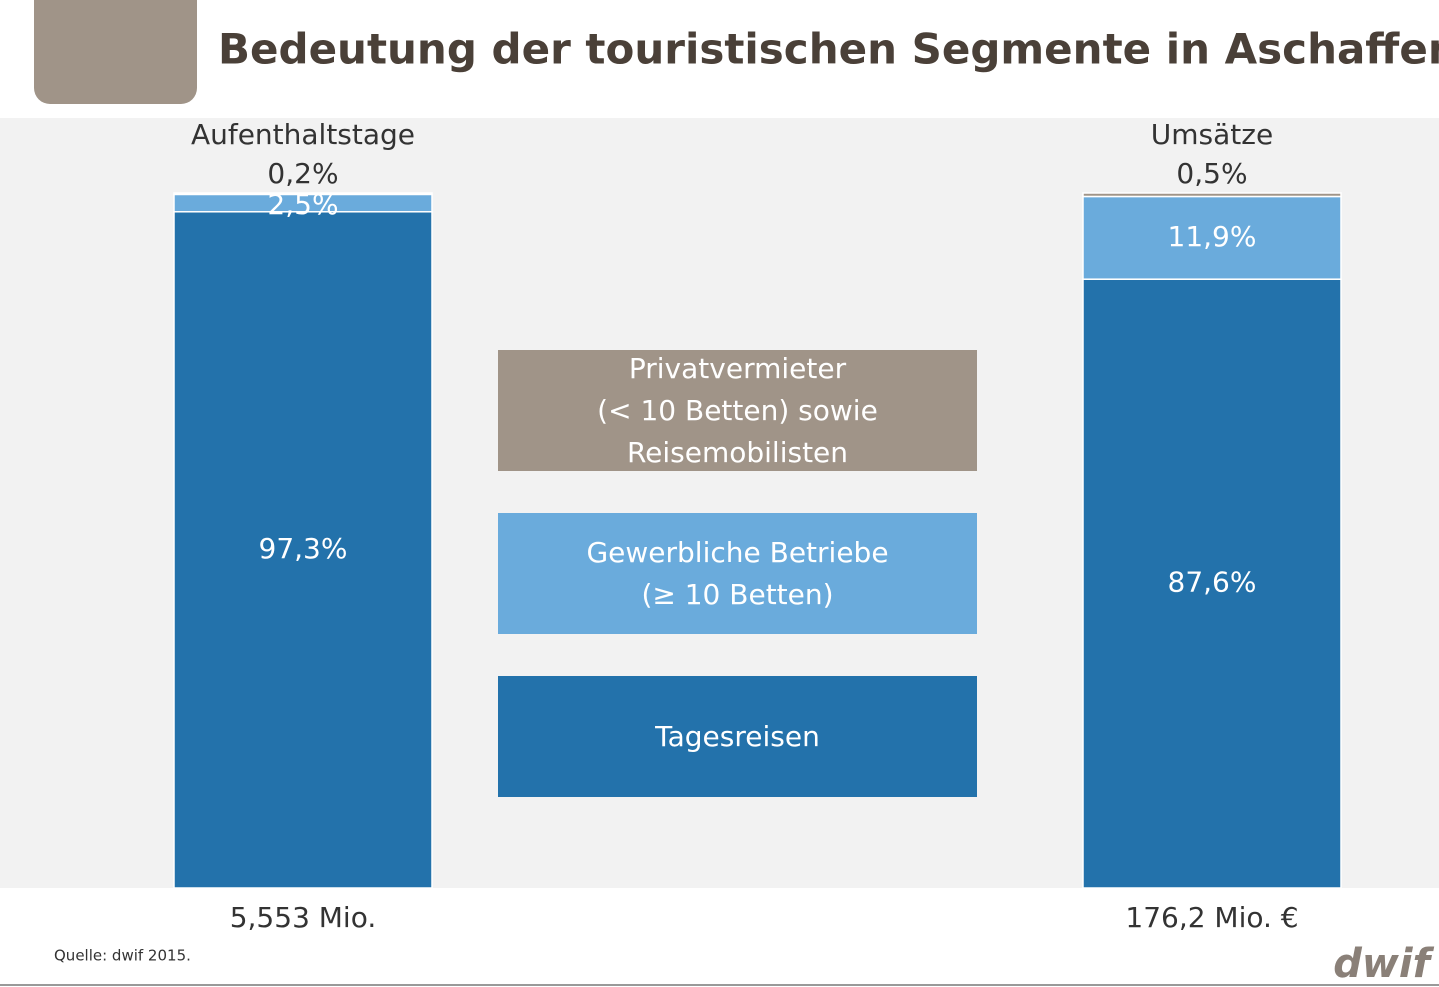 This screenshot has width=1439, height=987. I want to click on value-label: 11,9%, so click(1212, 236).